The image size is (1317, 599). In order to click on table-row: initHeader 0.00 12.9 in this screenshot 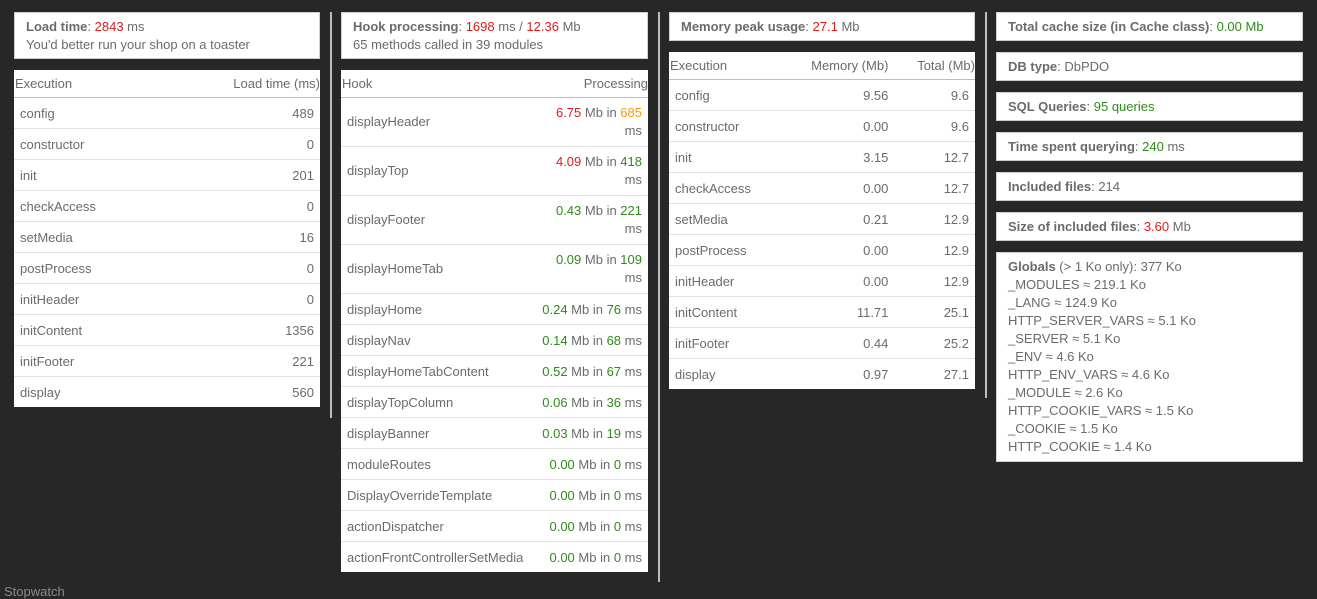, I will do `click(822, 281)`.